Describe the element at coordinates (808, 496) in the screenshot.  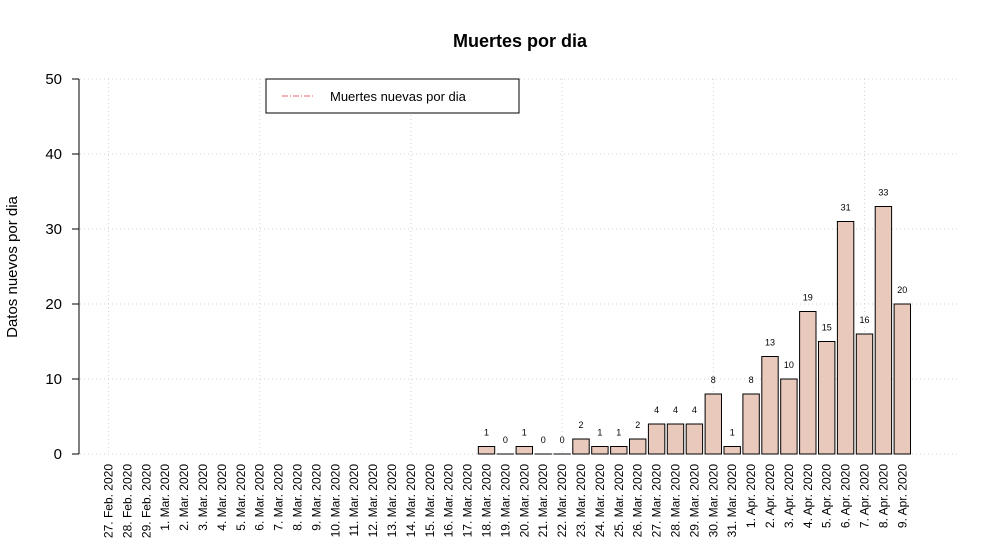
I see `x-tick-label: 4. Apr. 2020` at that location.